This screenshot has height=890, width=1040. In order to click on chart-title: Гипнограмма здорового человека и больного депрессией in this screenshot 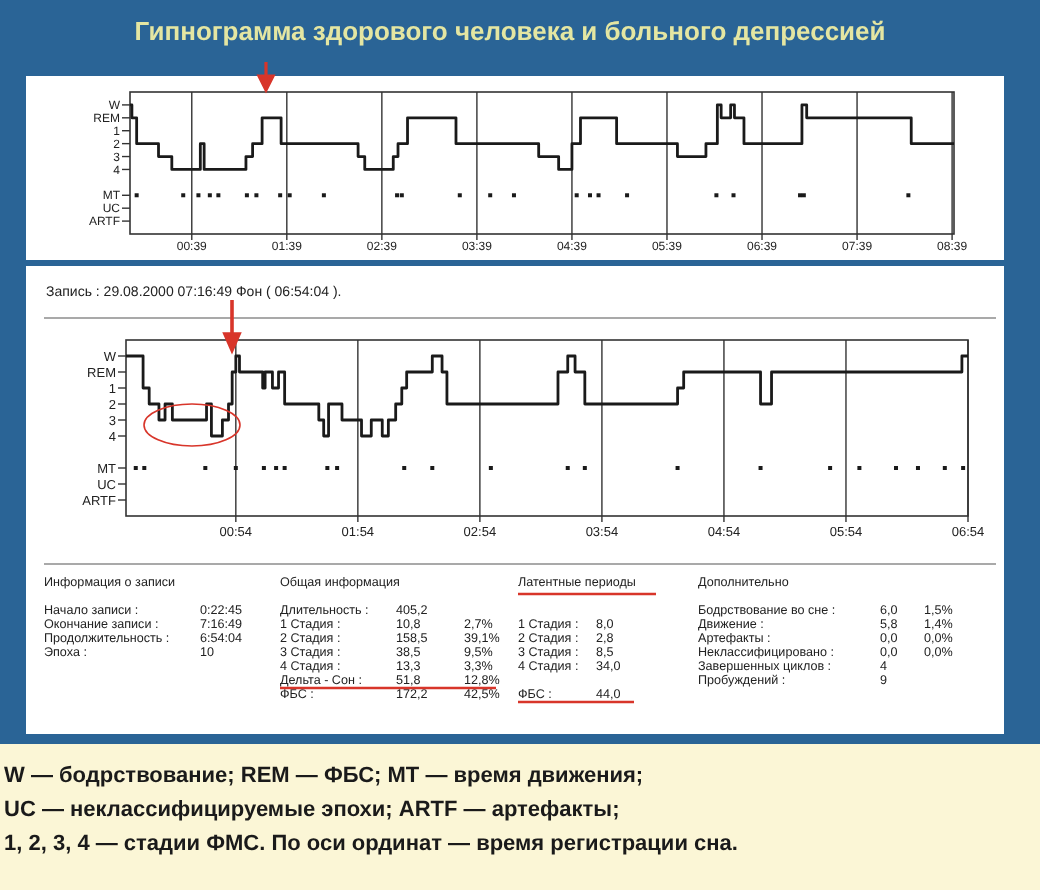, I will do `click(510, 31)`.